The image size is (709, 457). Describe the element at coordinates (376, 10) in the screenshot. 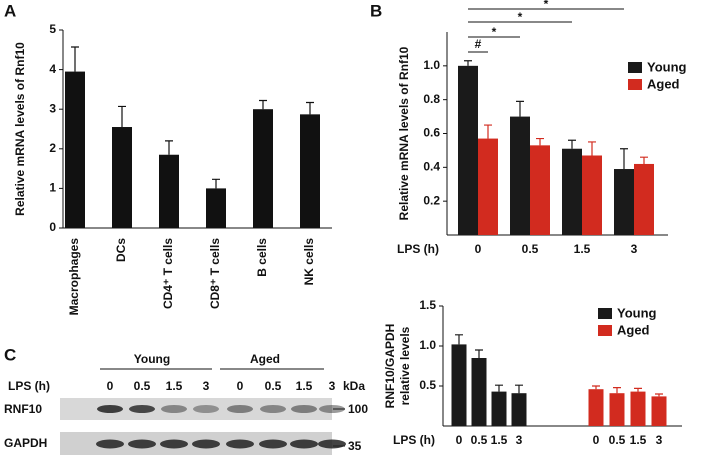

I see `panel-label: B` at that location.